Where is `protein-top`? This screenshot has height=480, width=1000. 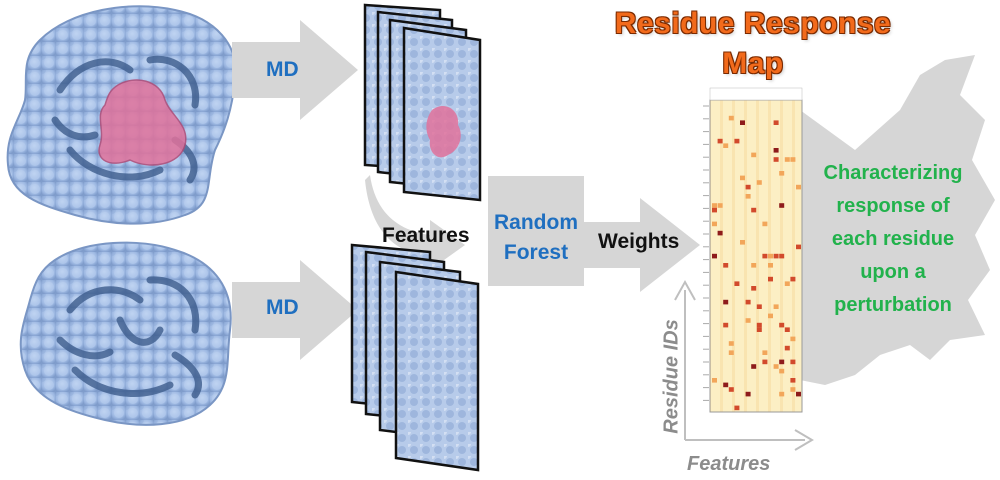 protein-top is located at coordinates (121, 115).